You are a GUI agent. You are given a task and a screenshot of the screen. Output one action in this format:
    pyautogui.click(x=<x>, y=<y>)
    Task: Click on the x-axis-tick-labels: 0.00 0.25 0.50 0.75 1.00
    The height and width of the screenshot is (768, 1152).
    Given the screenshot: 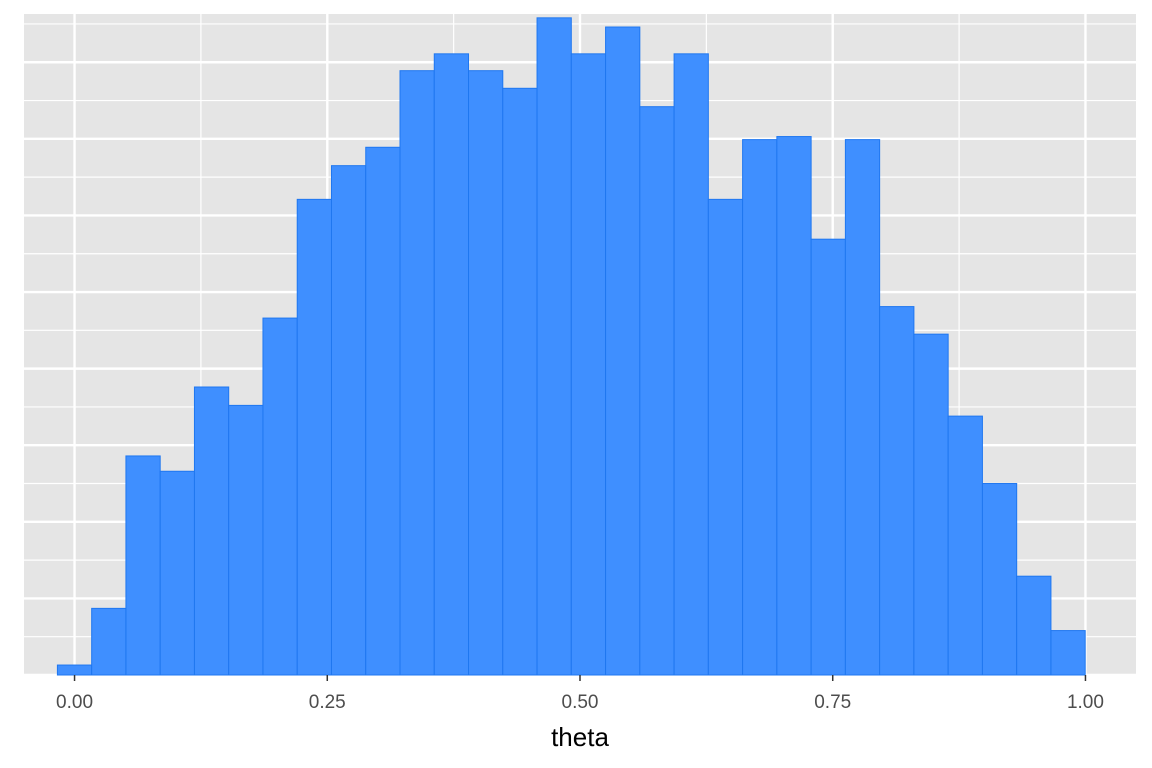 What is the action you would take?
    pyautogui.click(x=580, y=702)
    